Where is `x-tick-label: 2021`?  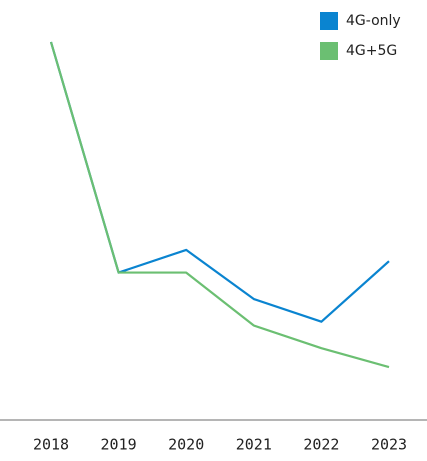
x-tick-label: 2021 is located at coordinates (254, 445).